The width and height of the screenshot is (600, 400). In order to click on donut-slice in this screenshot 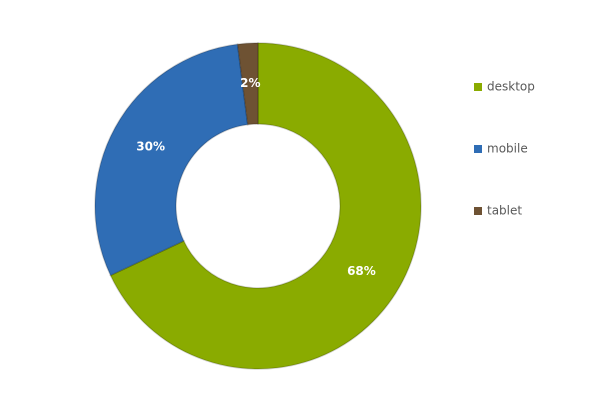, I will do `click(247, 84)`.